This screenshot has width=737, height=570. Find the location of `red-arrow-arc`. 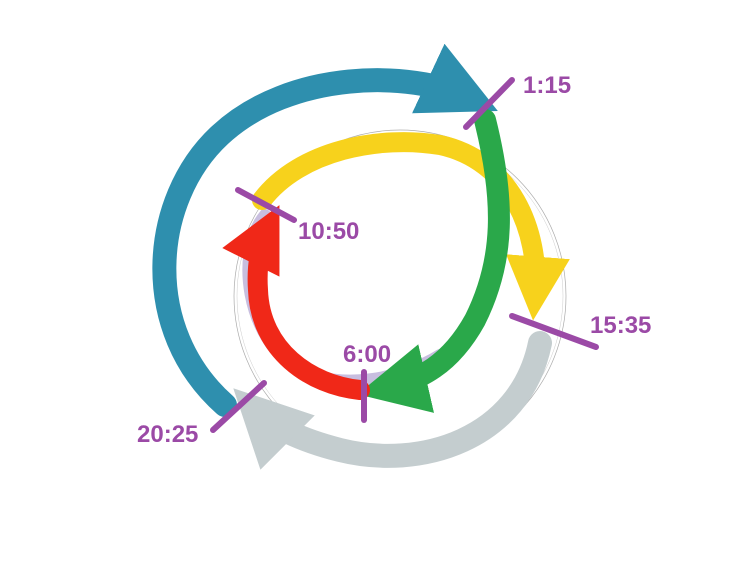

red-arrow-arc is located at coordinates (296, 302).